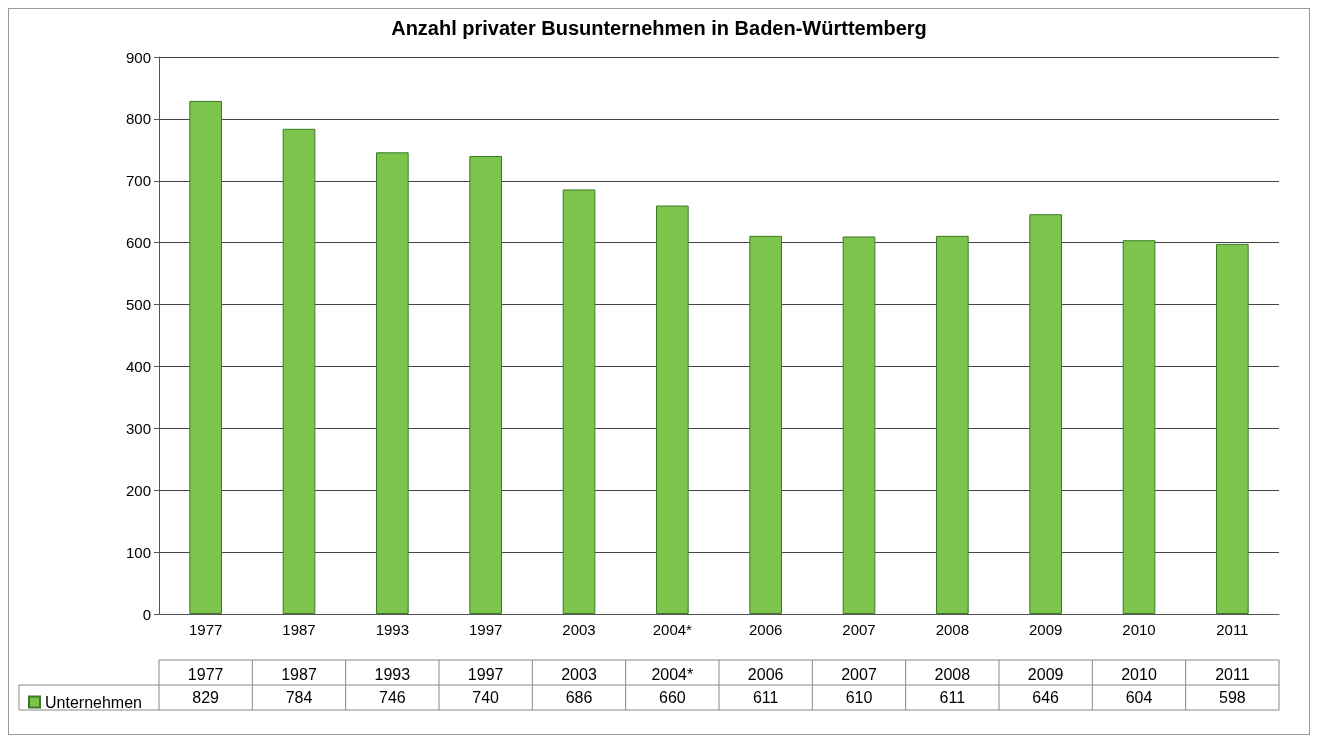 This screenshot has height=745, width=1320. What do you see at coordinates (138, 366) in the screenshot?
I see `y-tick-label: 400` at bounding box center [138, 366].